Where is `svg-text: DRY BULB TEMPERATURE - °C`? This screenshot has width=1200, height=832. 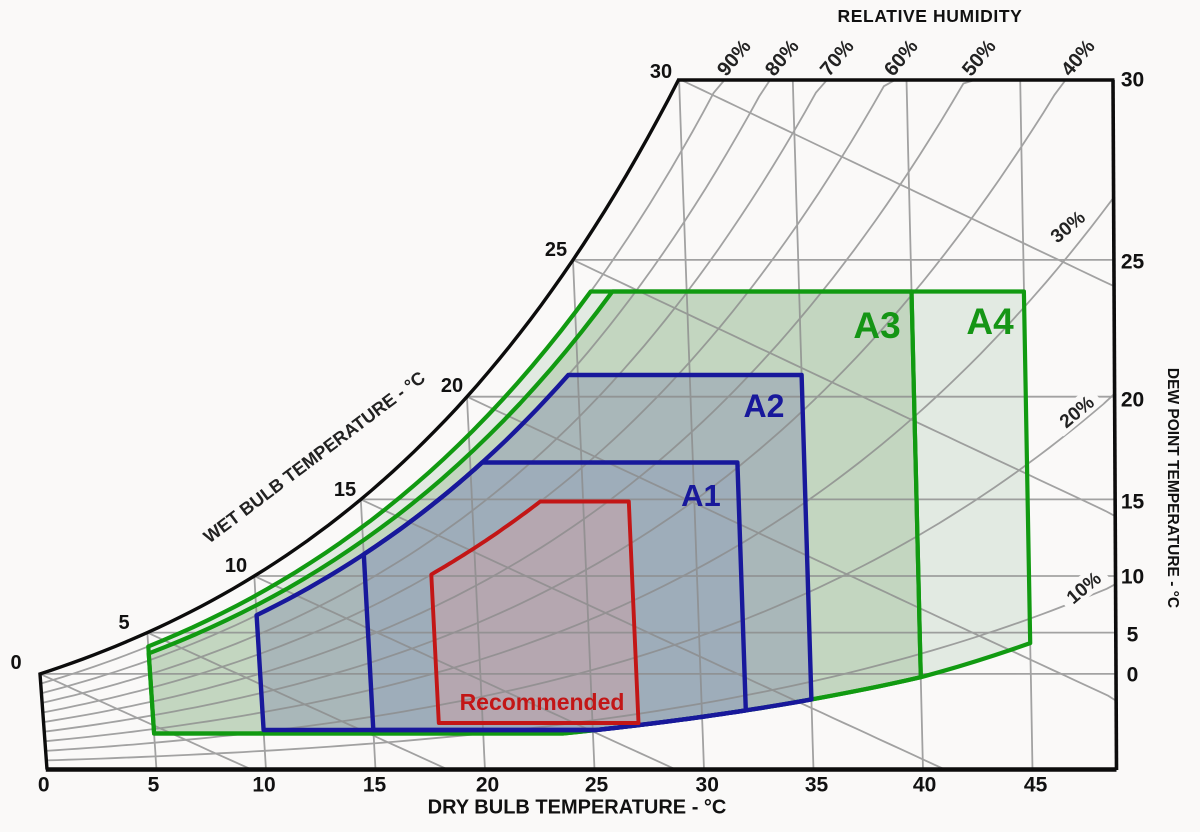 svg-text: DRY BULB TEMPERATURE - °C is located at coordinates (577, 808).